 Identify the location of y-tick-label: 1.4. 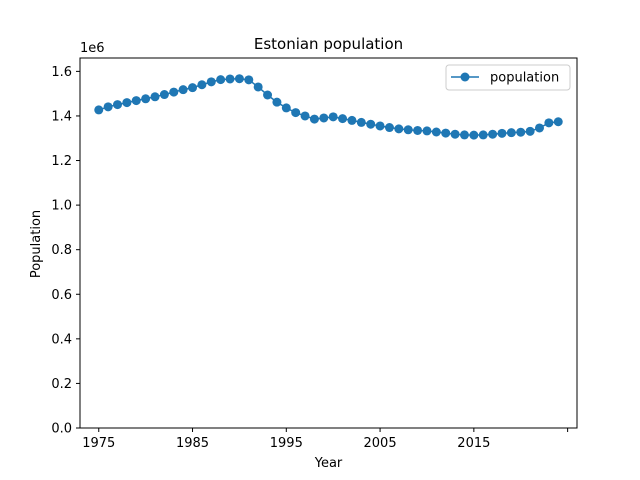
(61, 116).